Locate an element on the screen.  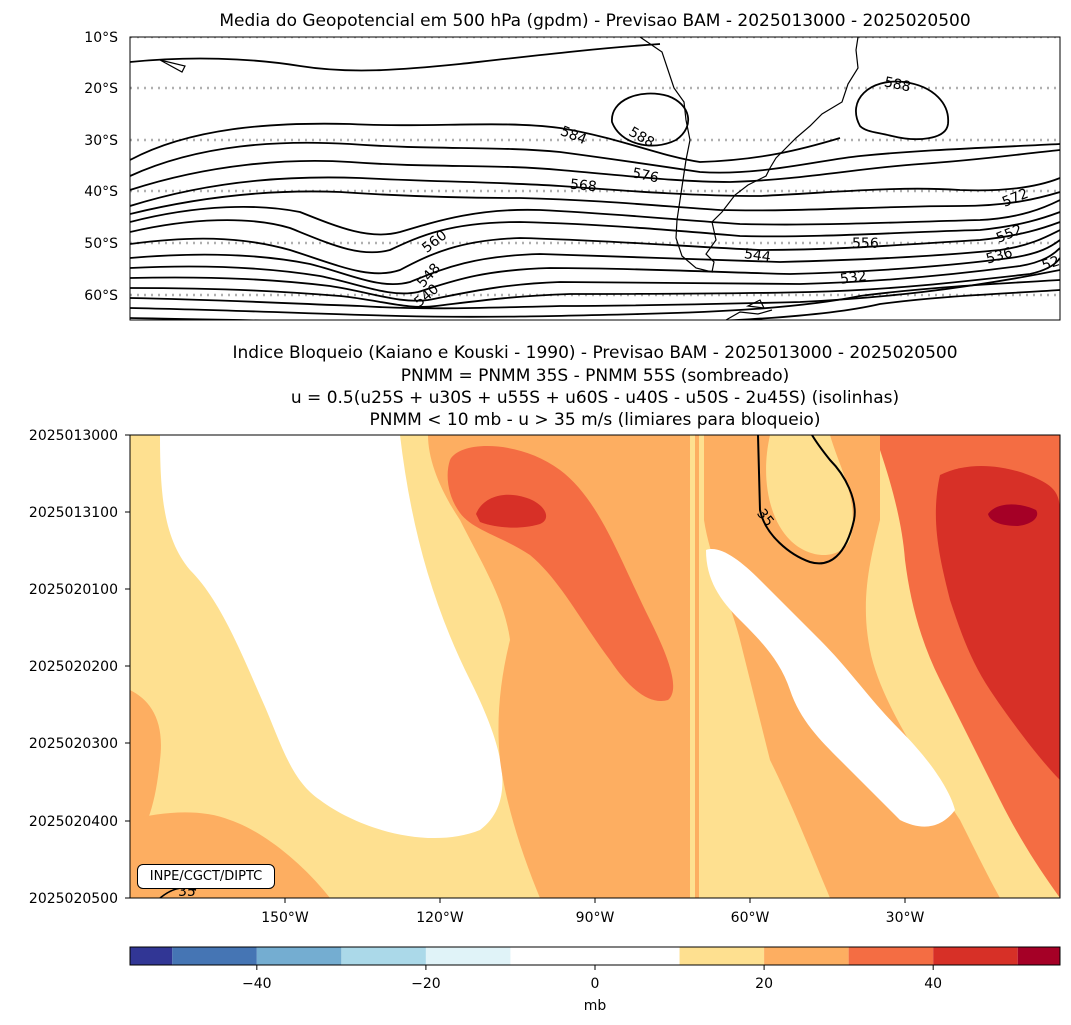
contour-label-532: 532 is located at coordinates (853, 278).